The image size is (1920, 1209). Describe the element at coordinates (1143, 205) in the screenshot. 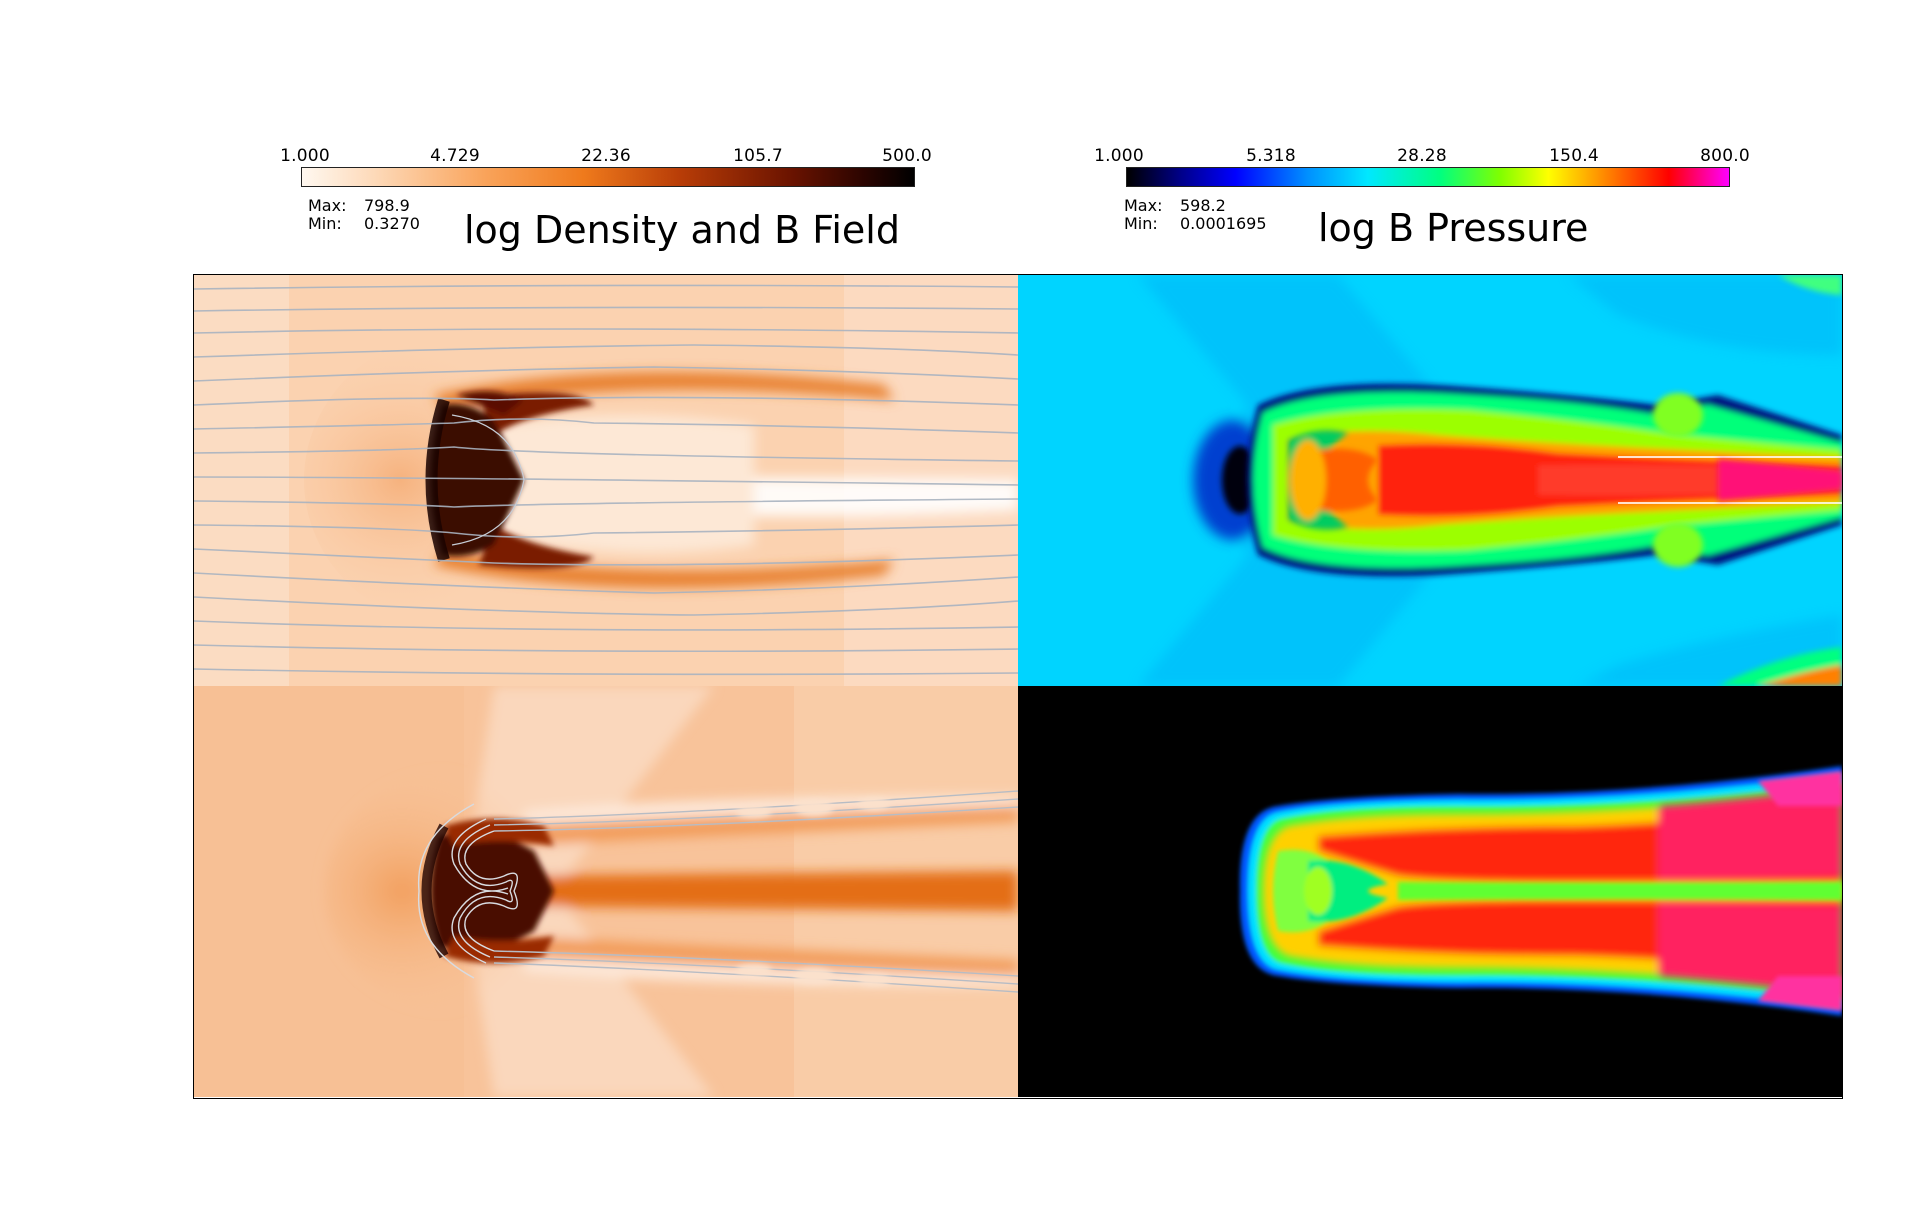

I see `bpressure-max-label: Max:` at that location.